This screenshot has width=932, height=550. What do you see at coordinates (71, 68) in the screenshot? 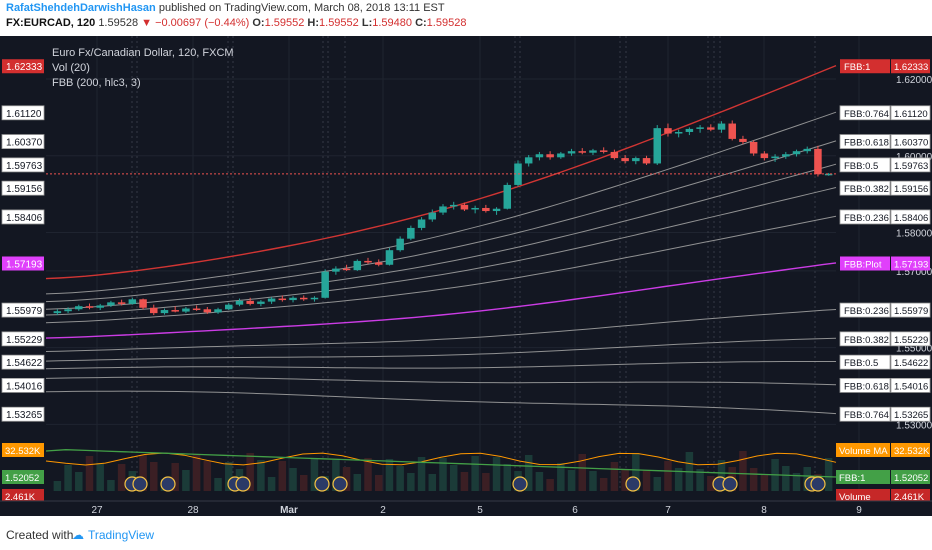
I see `legend-vol: Vol (20)` at bounding box center [71, 68].